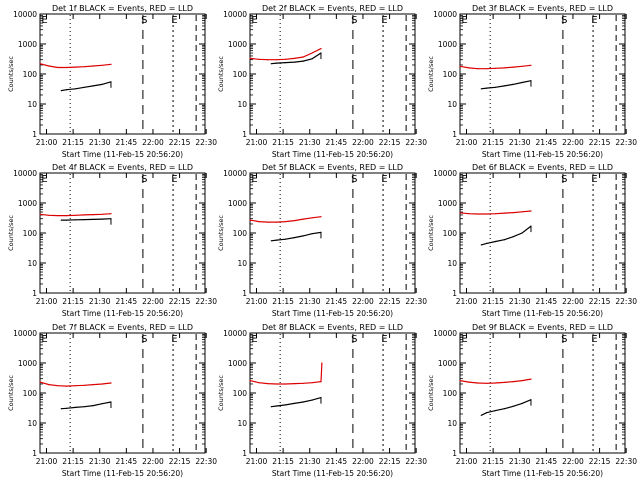 The width and height of the screenshot is (640, 480). Describe the element at coordinates (144, 339) in the screenshot. I see `marker-label-s: S` at that location.